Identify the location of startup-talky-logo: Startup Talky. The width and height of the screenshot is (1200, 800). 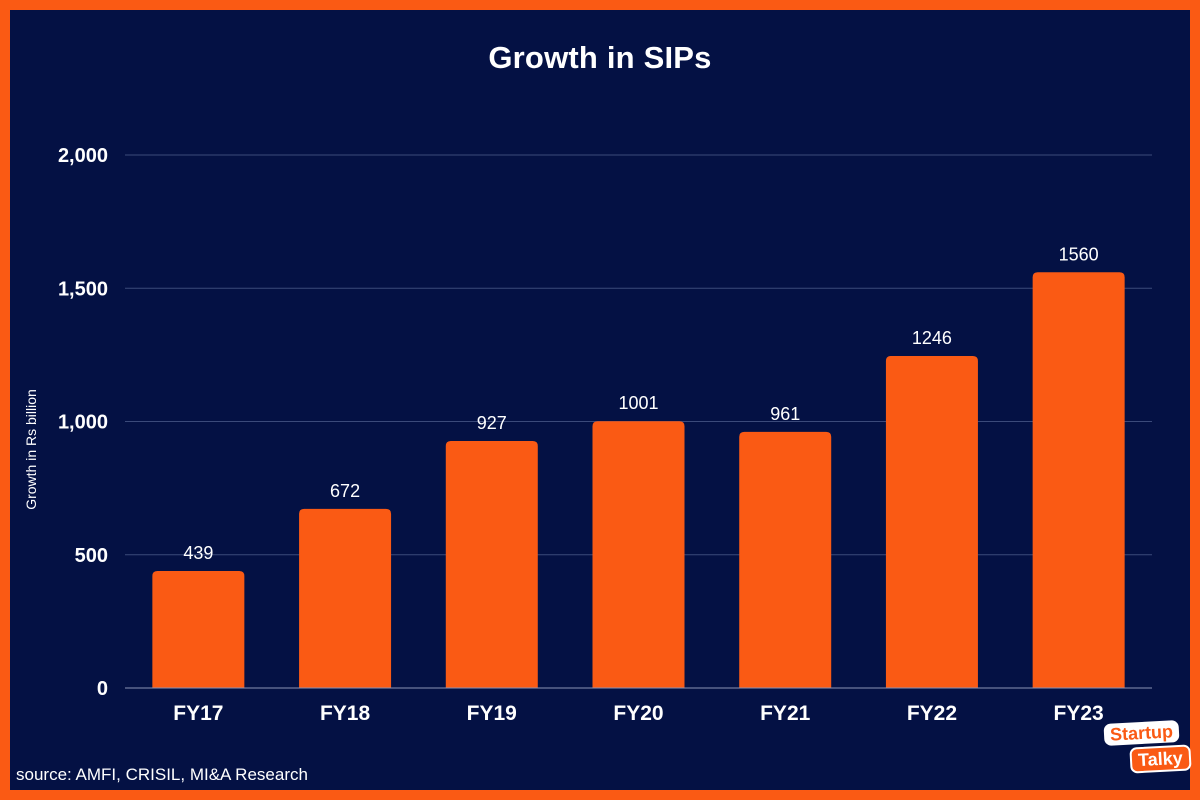
(1147, 751).